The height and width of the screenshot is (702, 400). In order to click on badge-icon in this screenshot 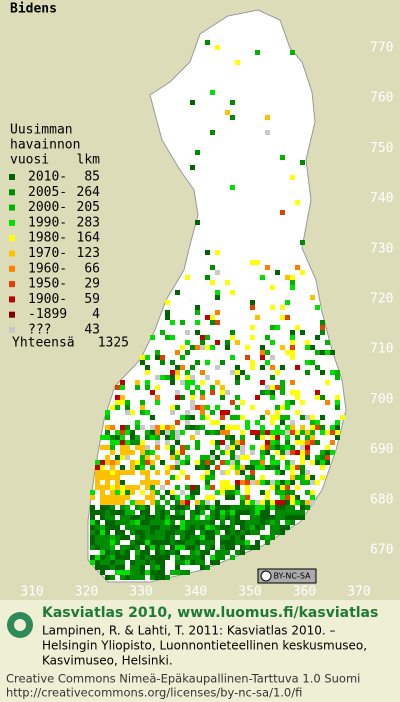, I will do `click(266, 576)`.